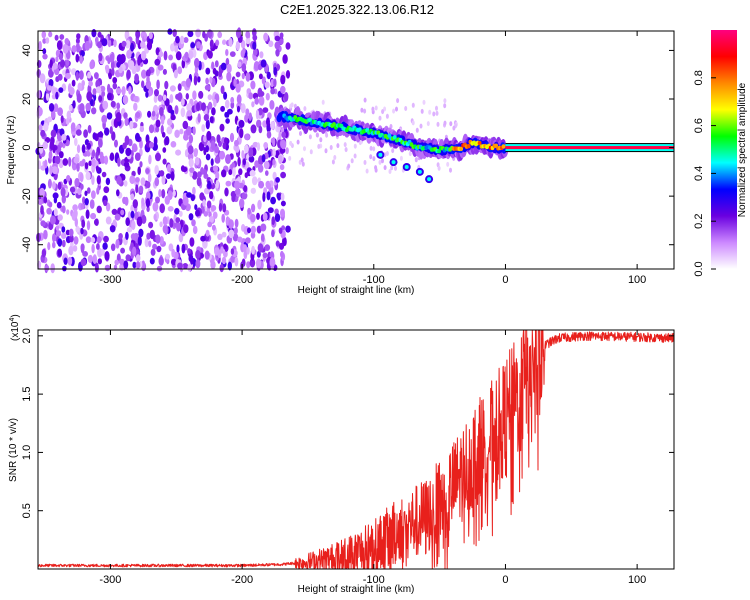  What do you see at coordinates (27, 393) in the screenshot?
I see `y-tick-label: 1.5` at bounding box center [27, 393].